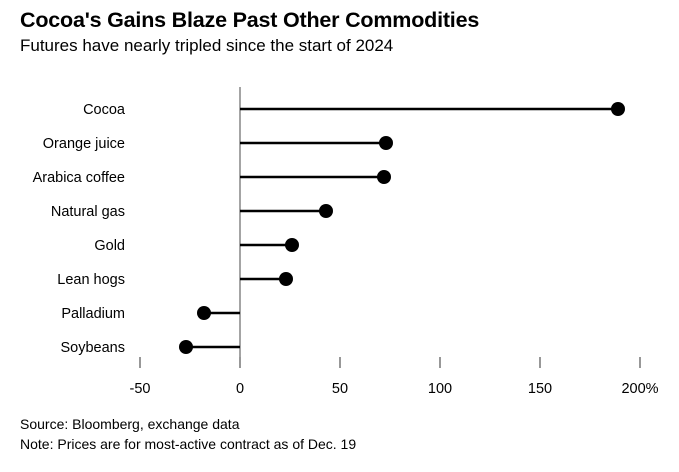 The width and height of the screenshot is (679, 472). I want to click on category-label: Cocoa, so click(104, 110).